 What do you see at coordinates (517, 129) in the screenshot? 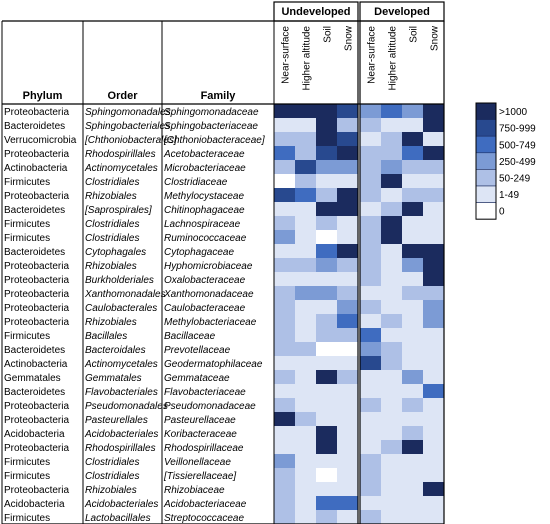
I see `legend-label: 750-999` at bounding box center [517, 129].